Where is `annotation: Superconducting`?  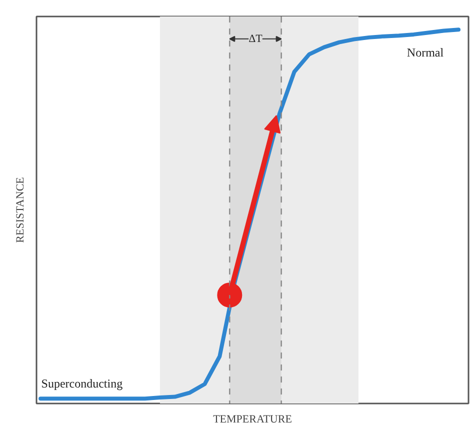
annotation: Superconducting is located at coordinates (82, 383).